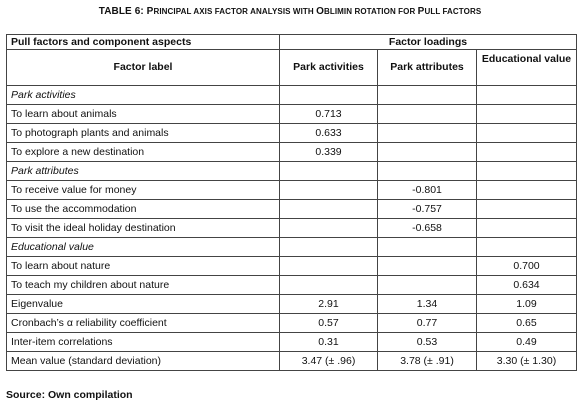  I want to click on educational-value-cell: 3.30 (± 1.30), so click(526, 361).